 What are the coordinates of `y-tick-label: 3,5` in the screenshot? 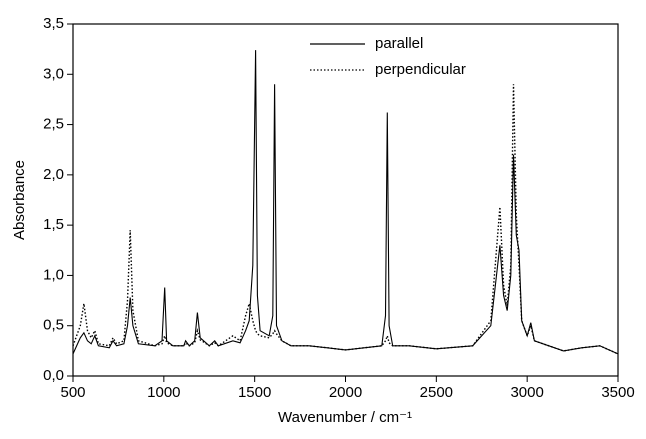 It's located at (53, 23).